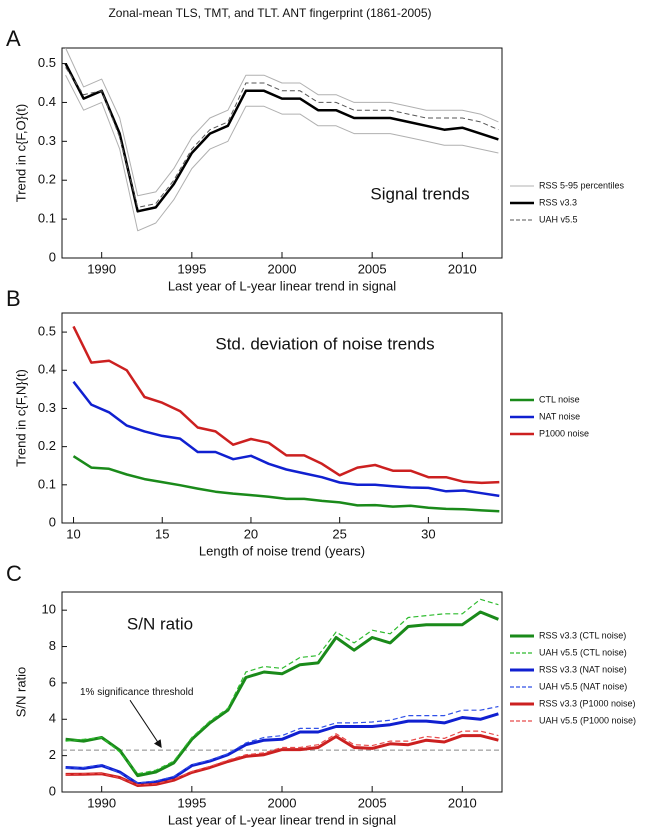 The width and height of the screenshot is (666, 837). I want to click on annotation: S/N ratio, so click(160, 623).